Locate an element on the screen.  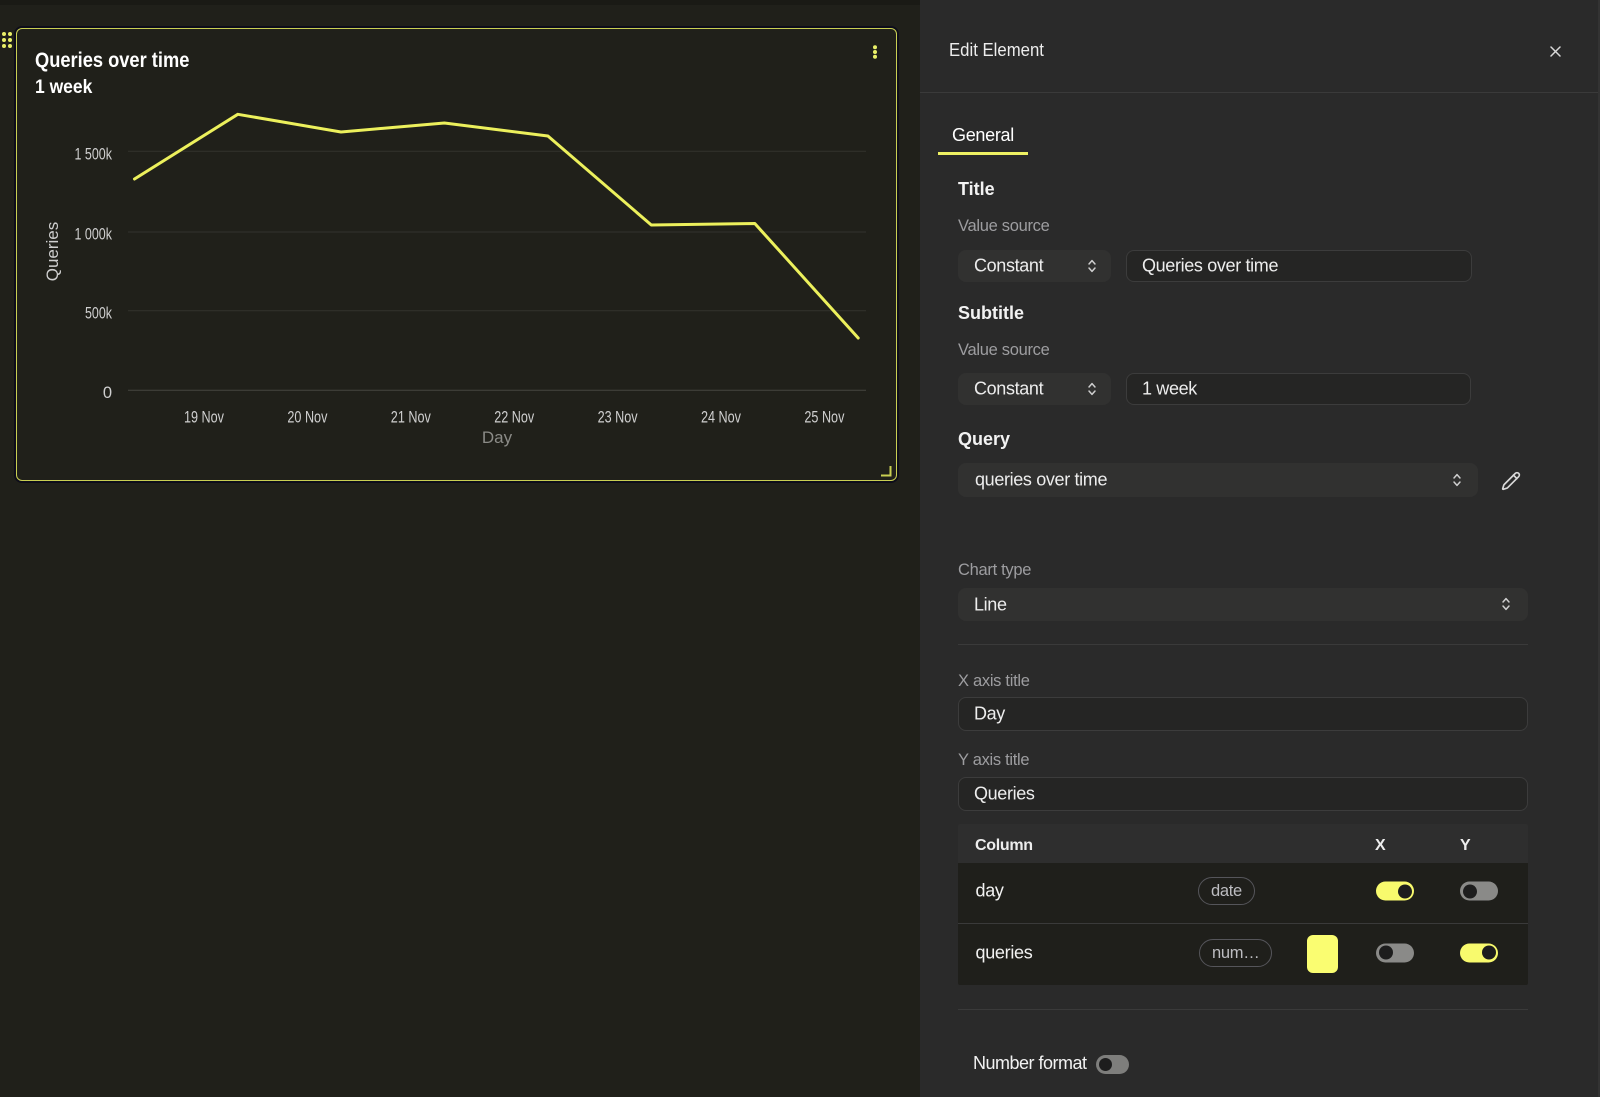
svg-text: 1 000k is located at coordinates (94, 234).